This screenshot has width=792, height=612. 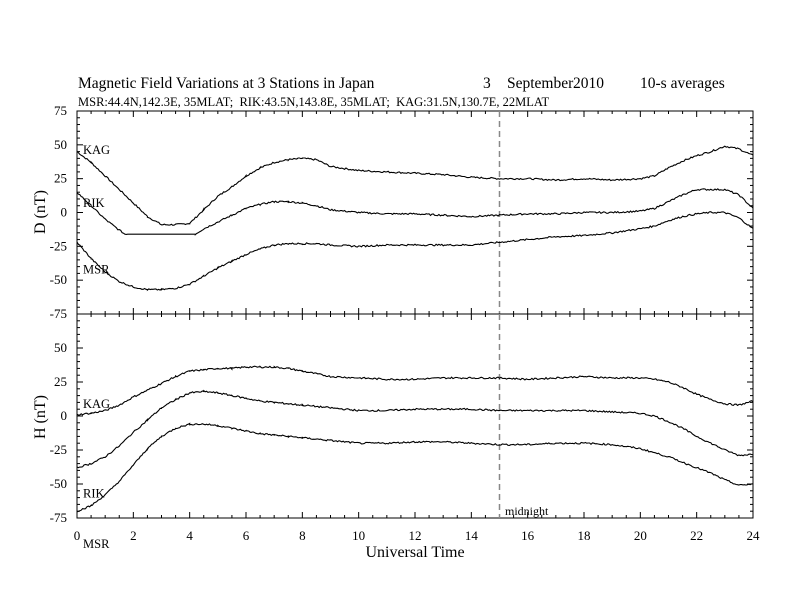 What do you see at coordinates (414, 552) in the screenshot?
I see `x-axis-title: Universal Time` at bounding box center [414, 552].